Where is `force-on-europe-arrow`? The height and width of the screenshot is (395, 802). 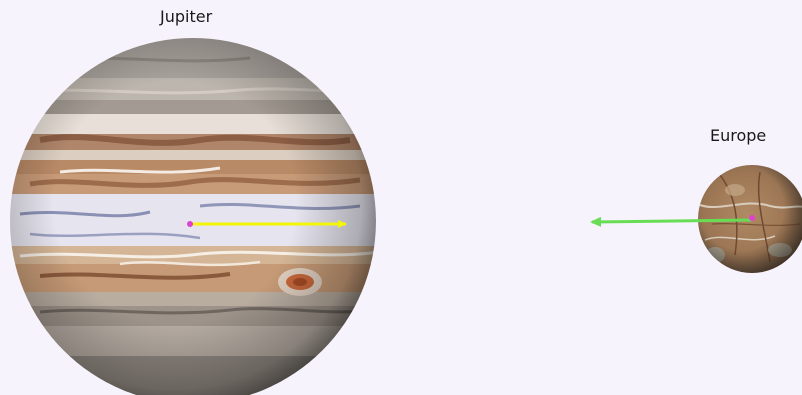 force-on-europe-arrow is located at coordinates (671, 221).